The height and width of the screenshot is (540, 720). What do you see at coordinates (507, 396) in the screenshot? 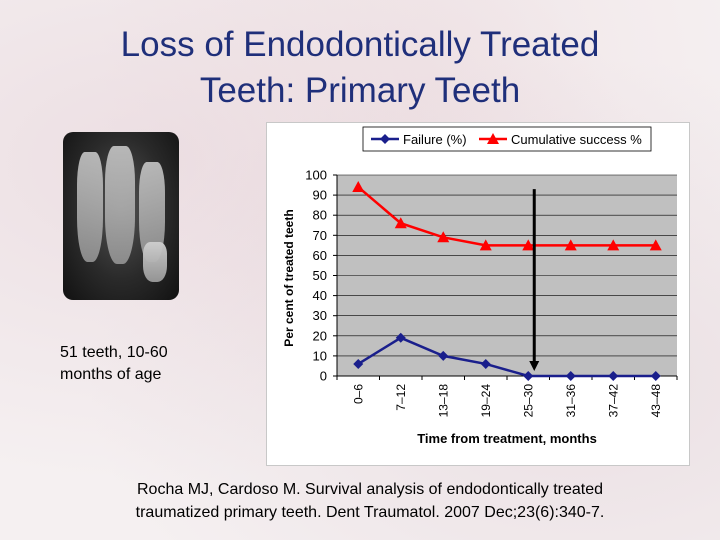
I see `x-axis: 0–6 7–12 13–18 19–24 25–30 31–36 37–42 43–48` at bounding box center [507, 396].